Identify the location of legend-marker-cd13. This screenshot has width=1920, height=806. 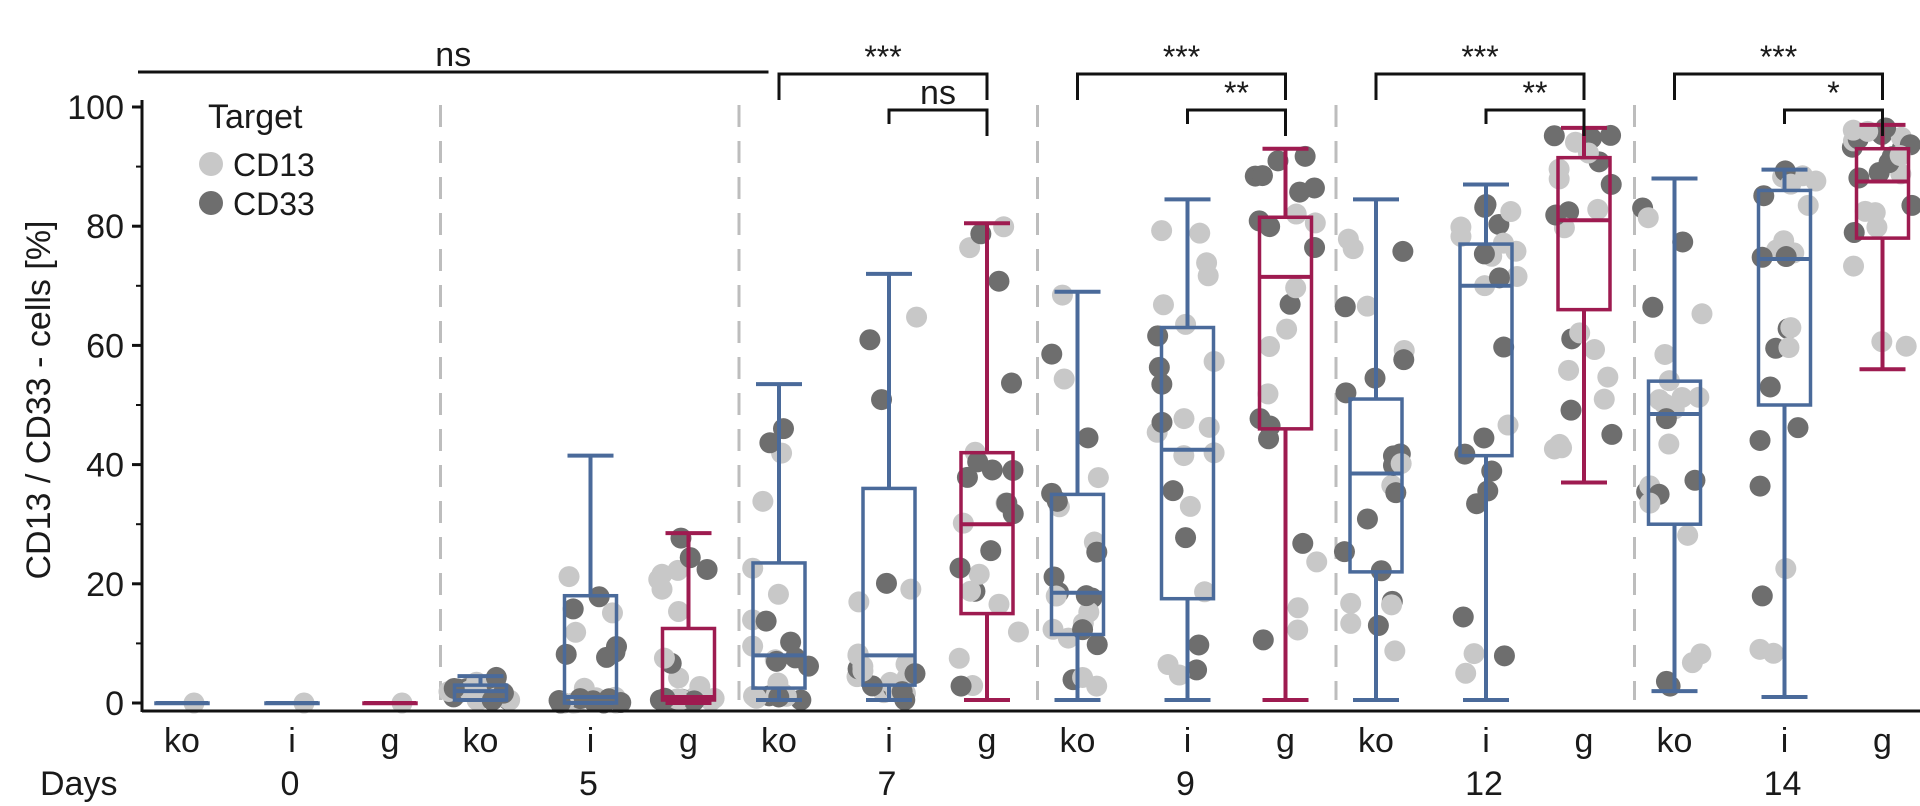
(211, 164).